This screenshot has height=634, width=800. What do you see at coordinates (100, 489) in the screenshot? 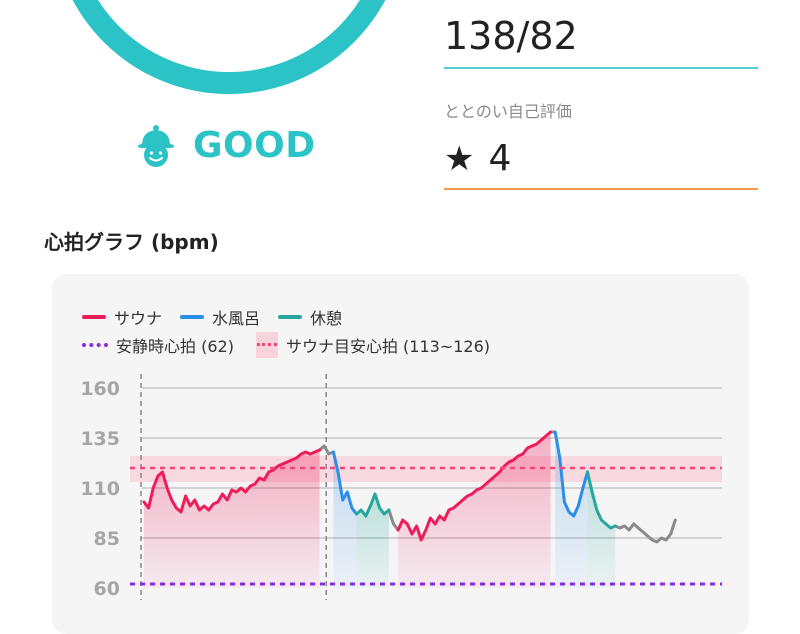
I see `y-tick-label: 110` at bounding box center [100, 489].